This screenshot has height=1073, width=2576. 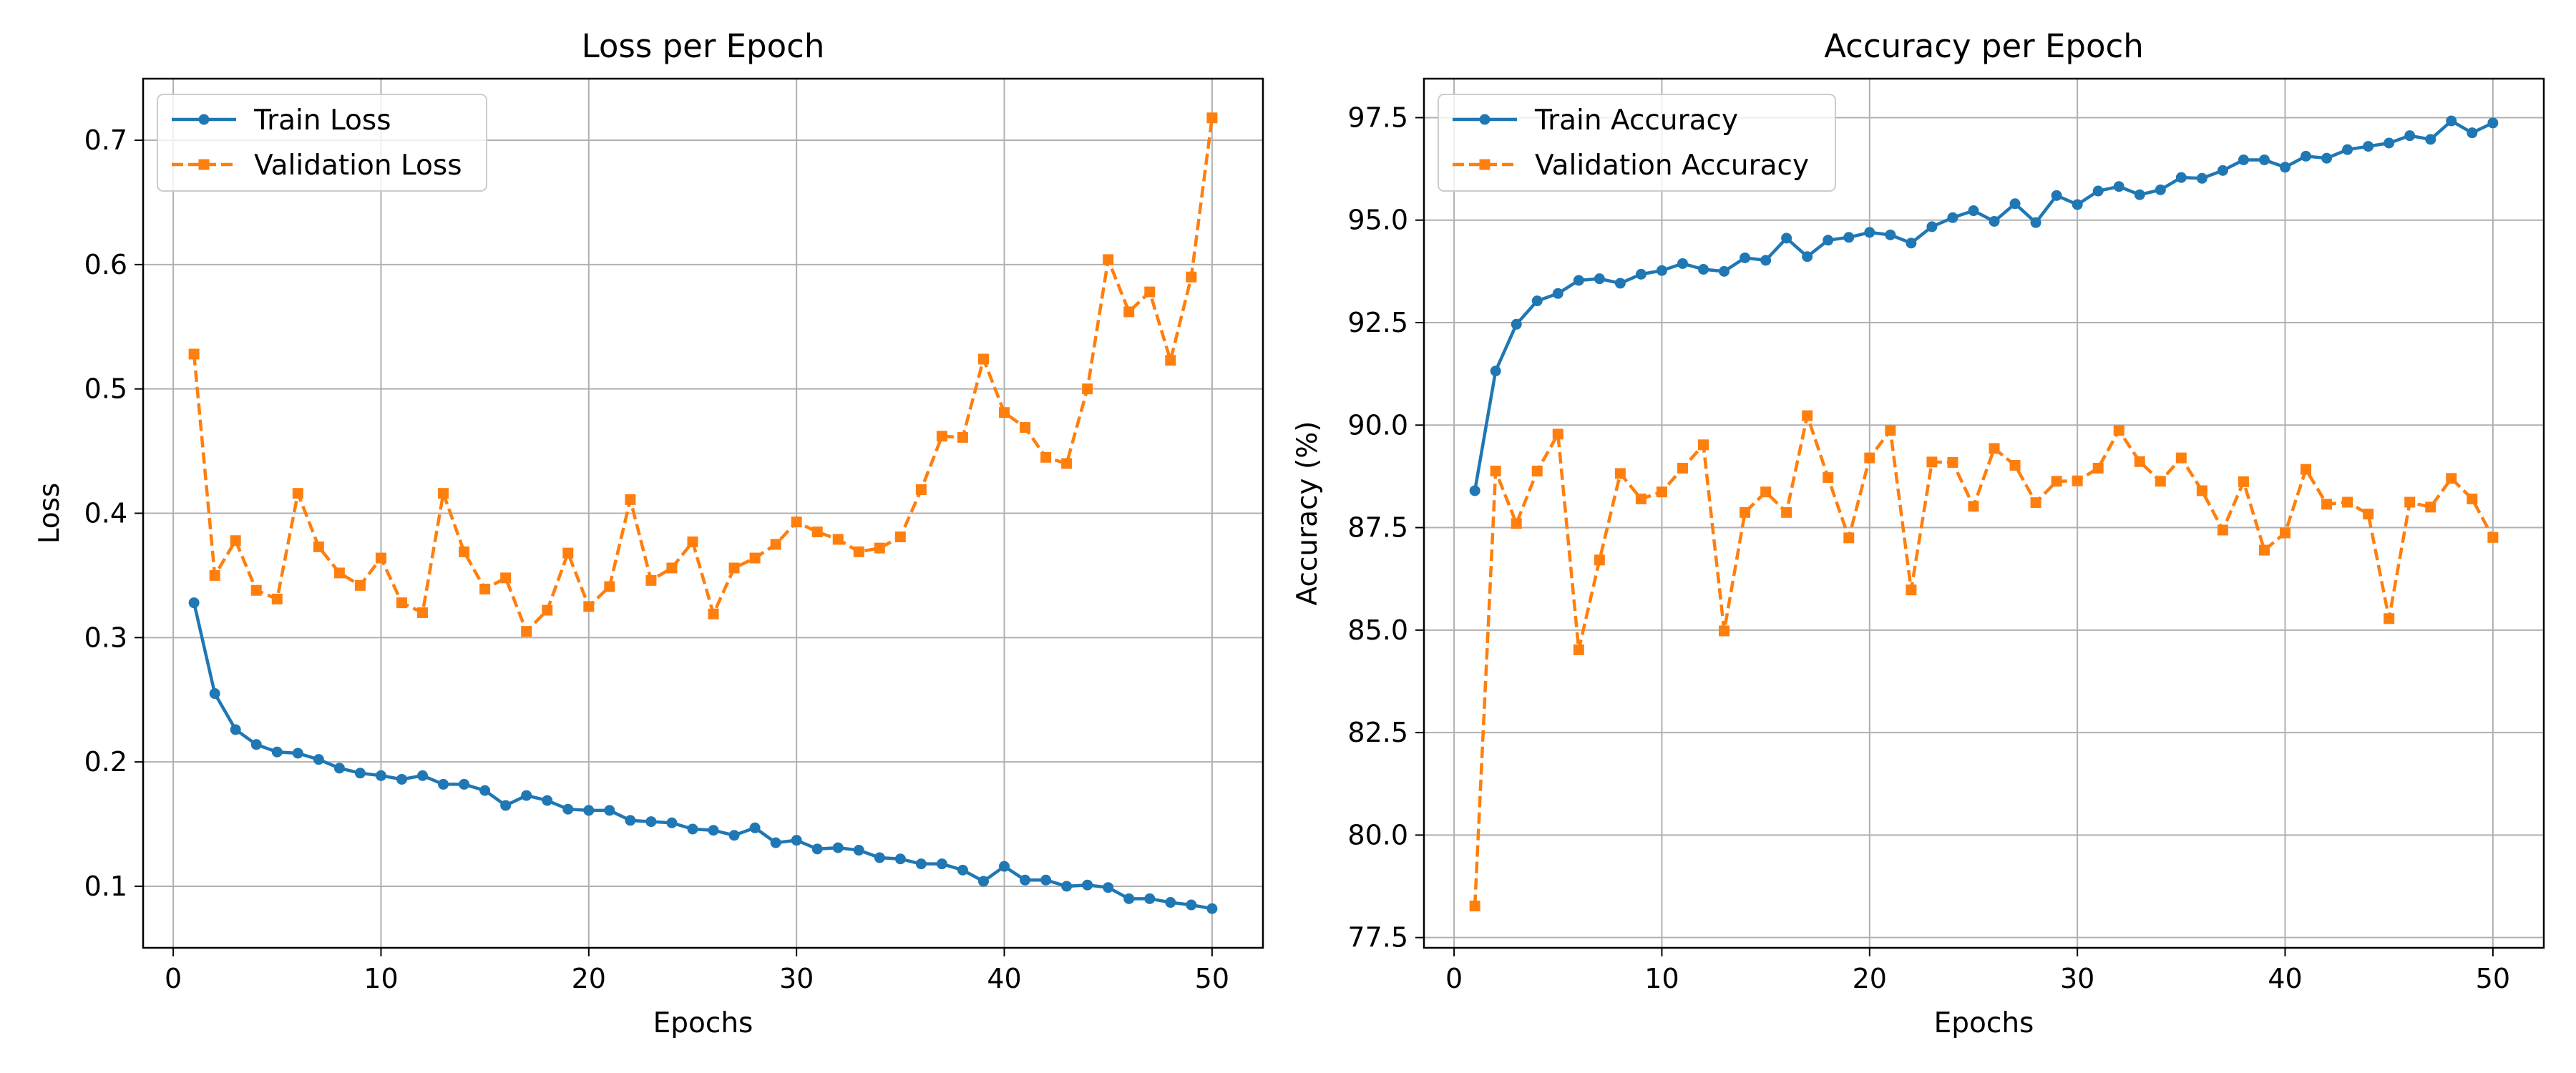 I want to click on accuracy-x-tick-label: 10, so click(x=1661, y=979).